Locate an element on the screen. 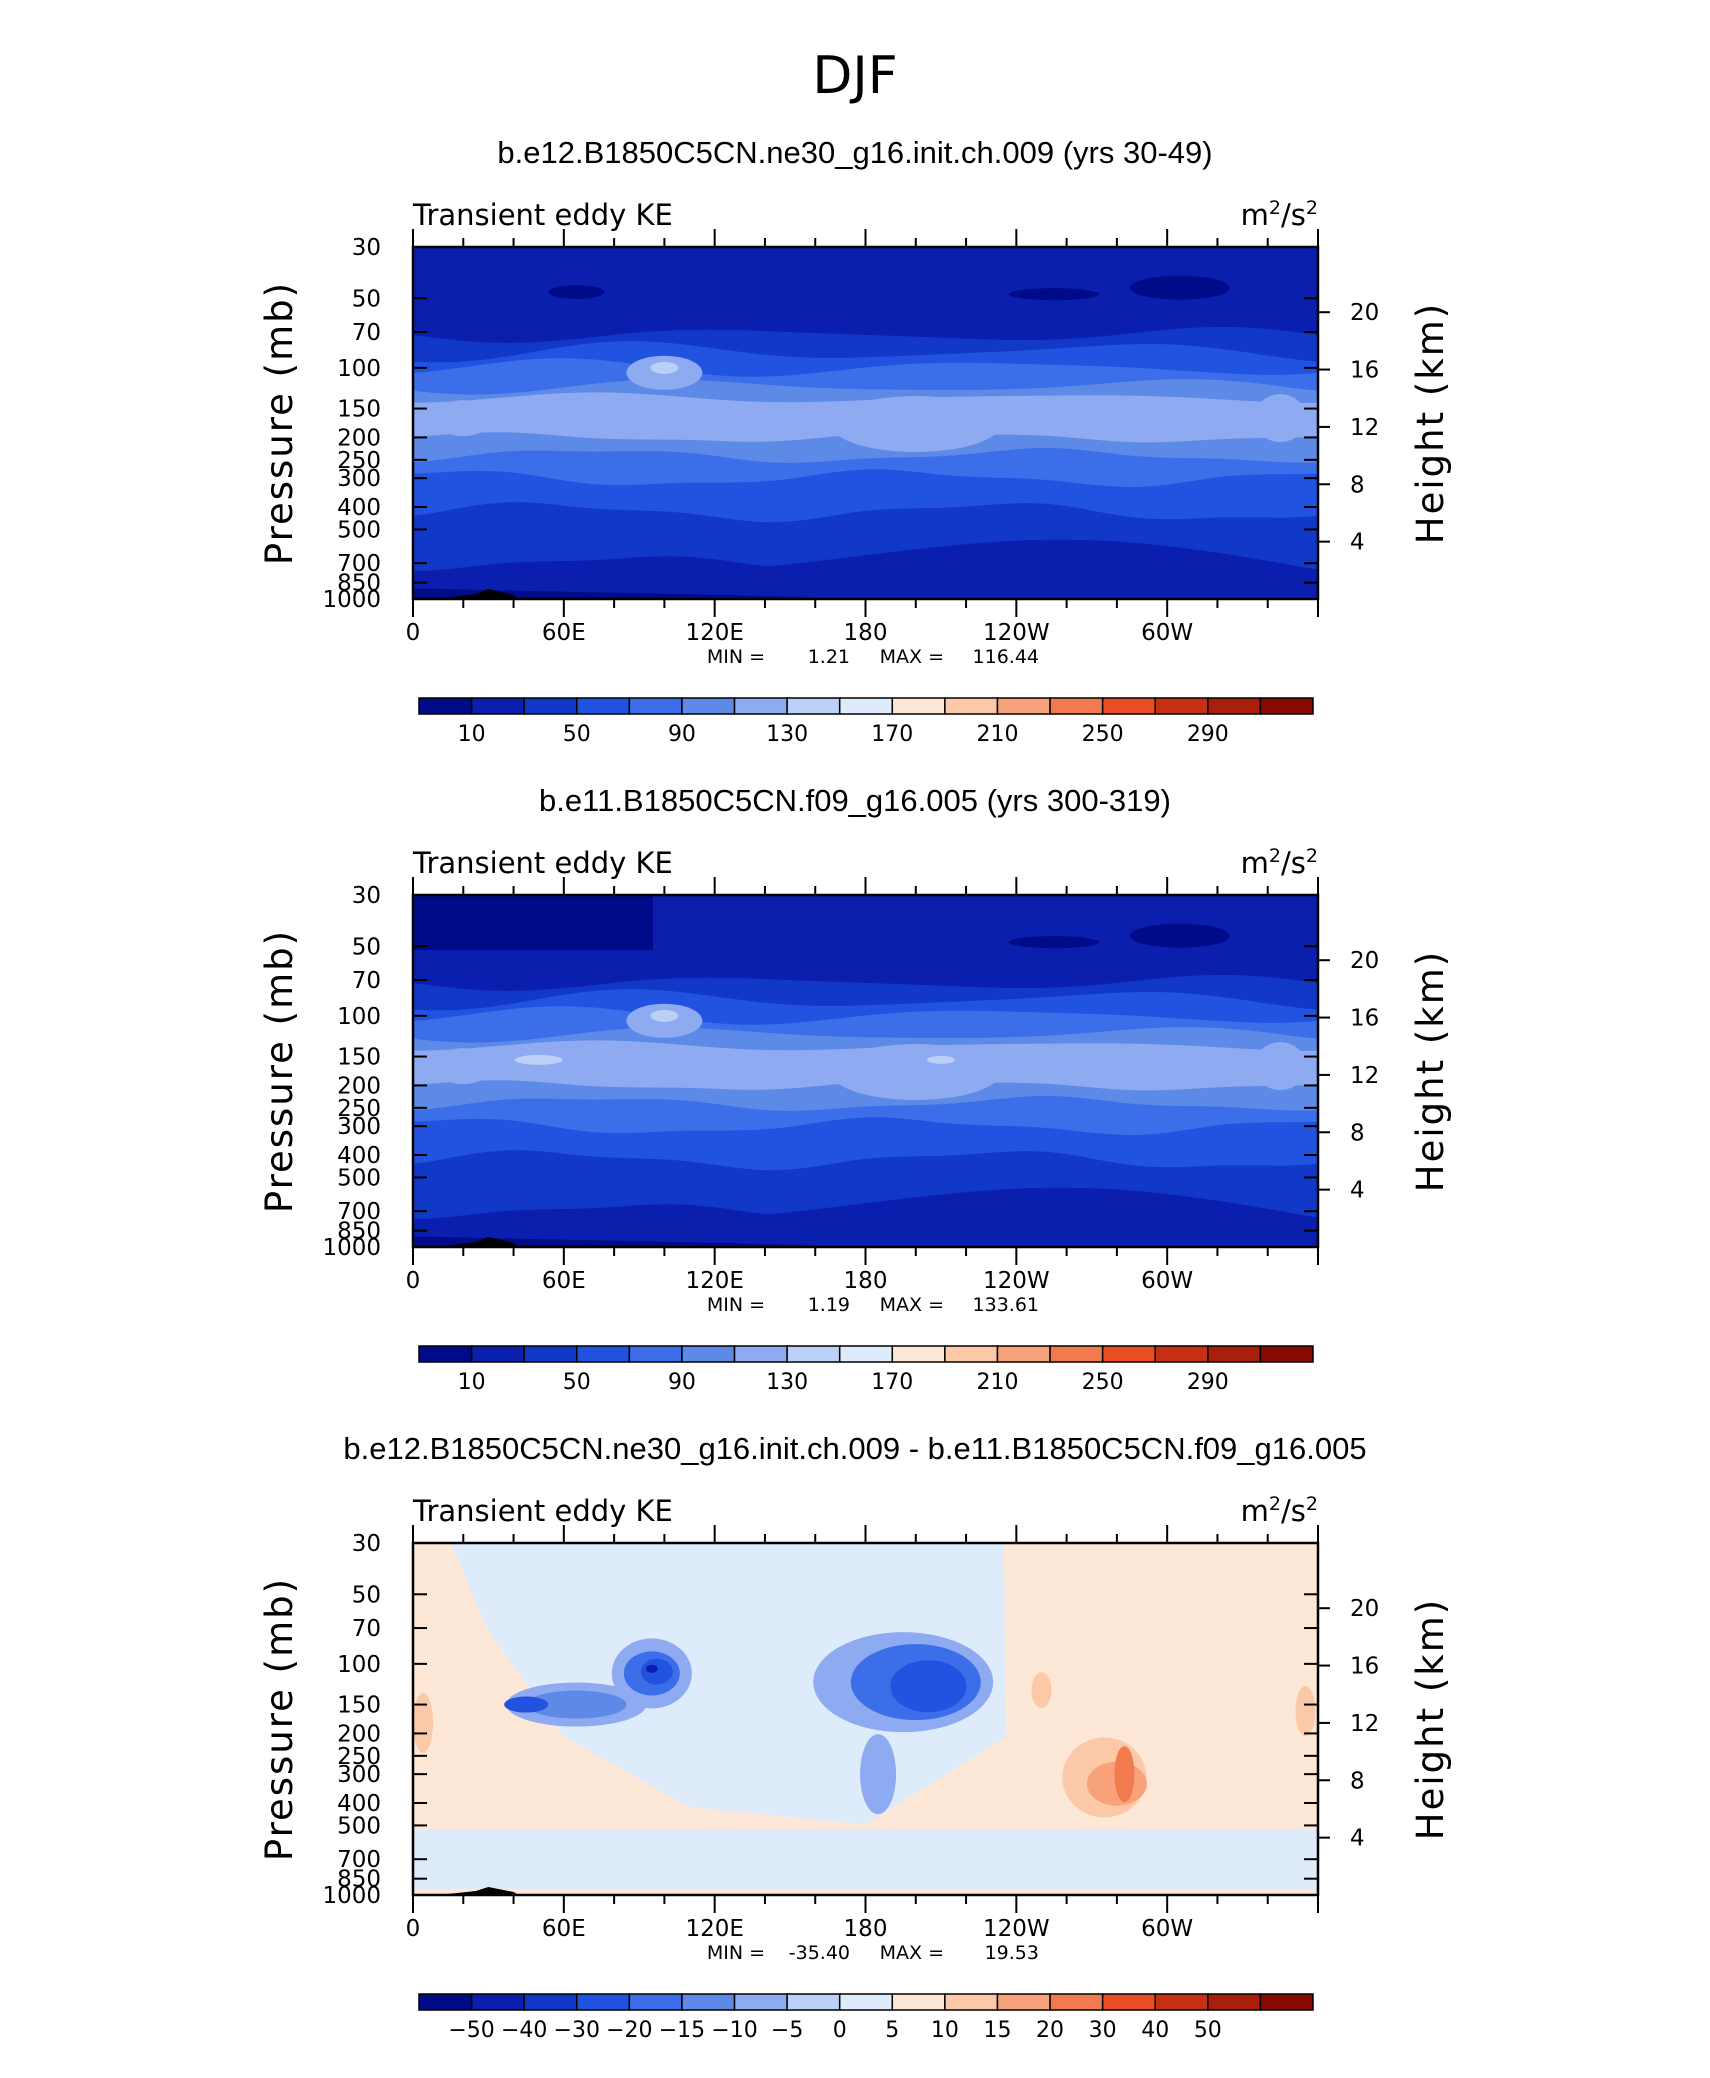  colorbar-label: −30 is located at coordinates (577, 2030).